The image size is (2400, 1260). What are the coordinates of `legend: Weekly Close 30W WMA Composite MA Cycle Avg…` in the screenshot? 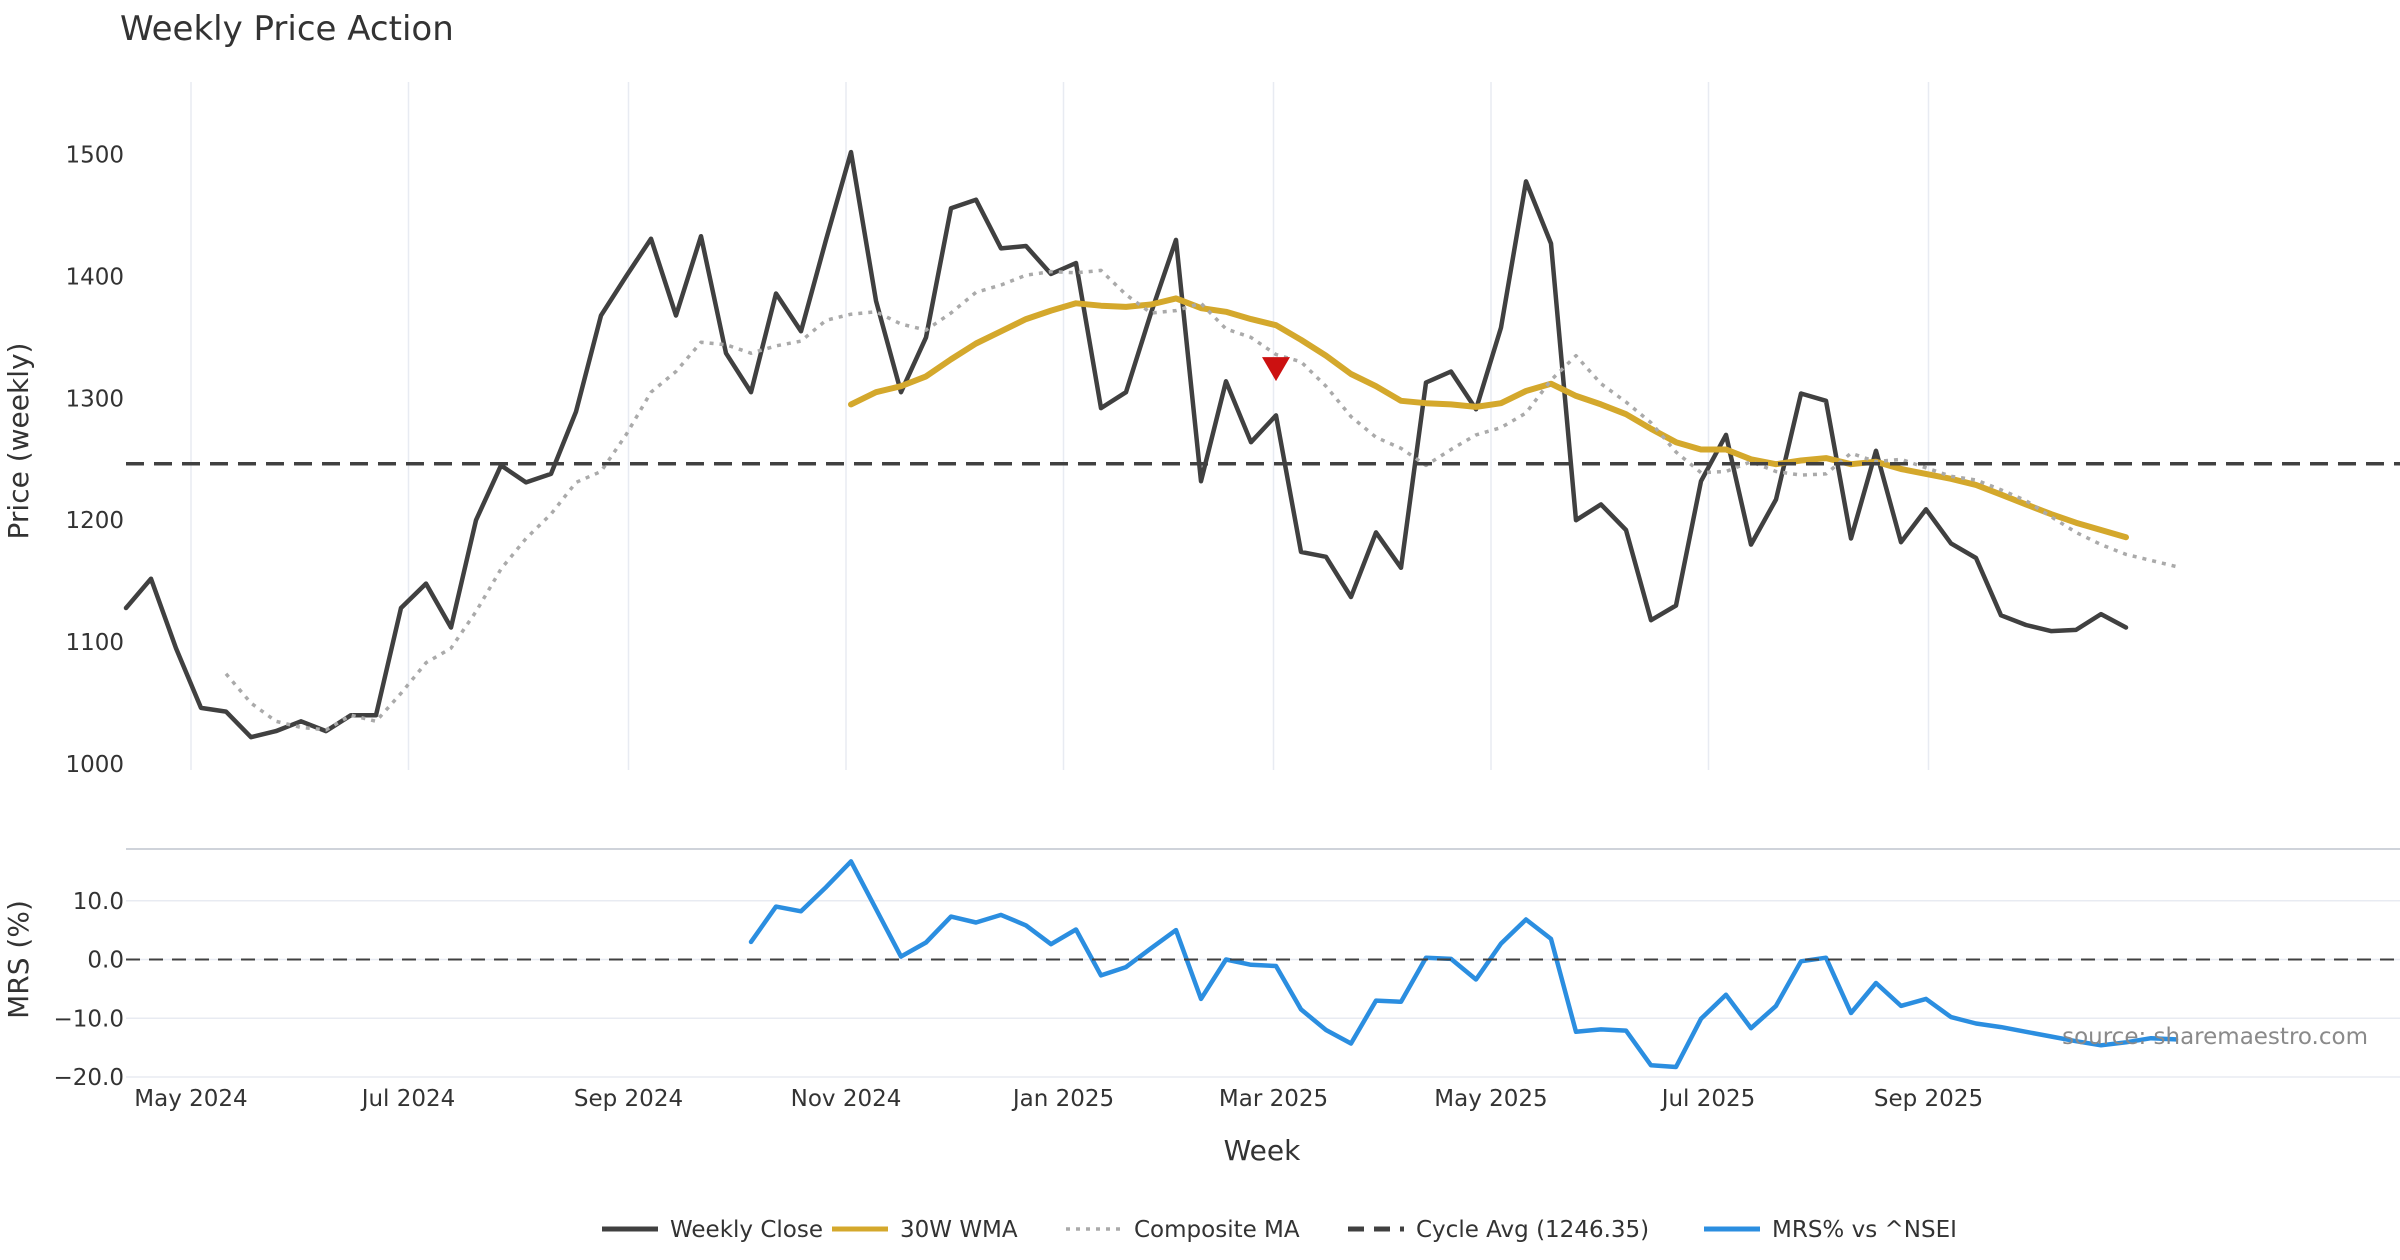 It's located at (1279, 1230).